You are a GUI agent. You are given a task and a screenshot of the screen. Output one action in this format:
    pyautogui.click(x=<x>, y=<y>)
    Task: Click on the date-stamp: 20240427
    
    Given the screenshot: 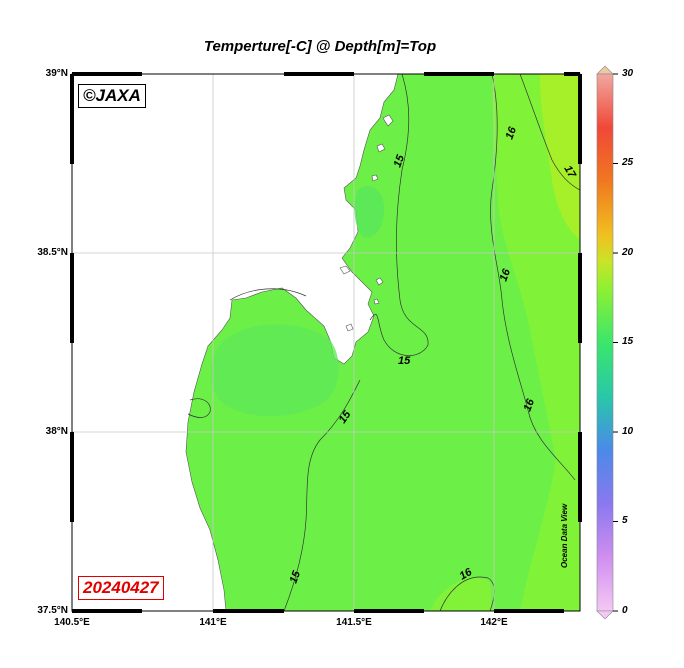 What is the action you would take?
    pyautogui.click(x=121, y=588)
    